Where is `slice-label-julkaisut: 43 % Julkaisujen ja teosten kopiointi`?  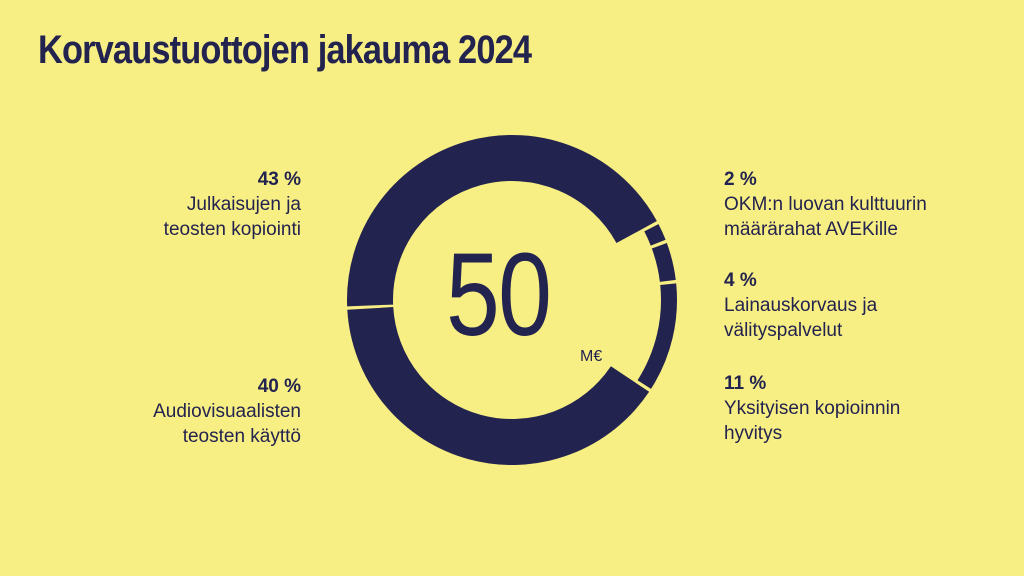 slice-label-julkaisut: 43 % Julkaisujen ja teosten kopiointi is located at coordinates (171, 204).